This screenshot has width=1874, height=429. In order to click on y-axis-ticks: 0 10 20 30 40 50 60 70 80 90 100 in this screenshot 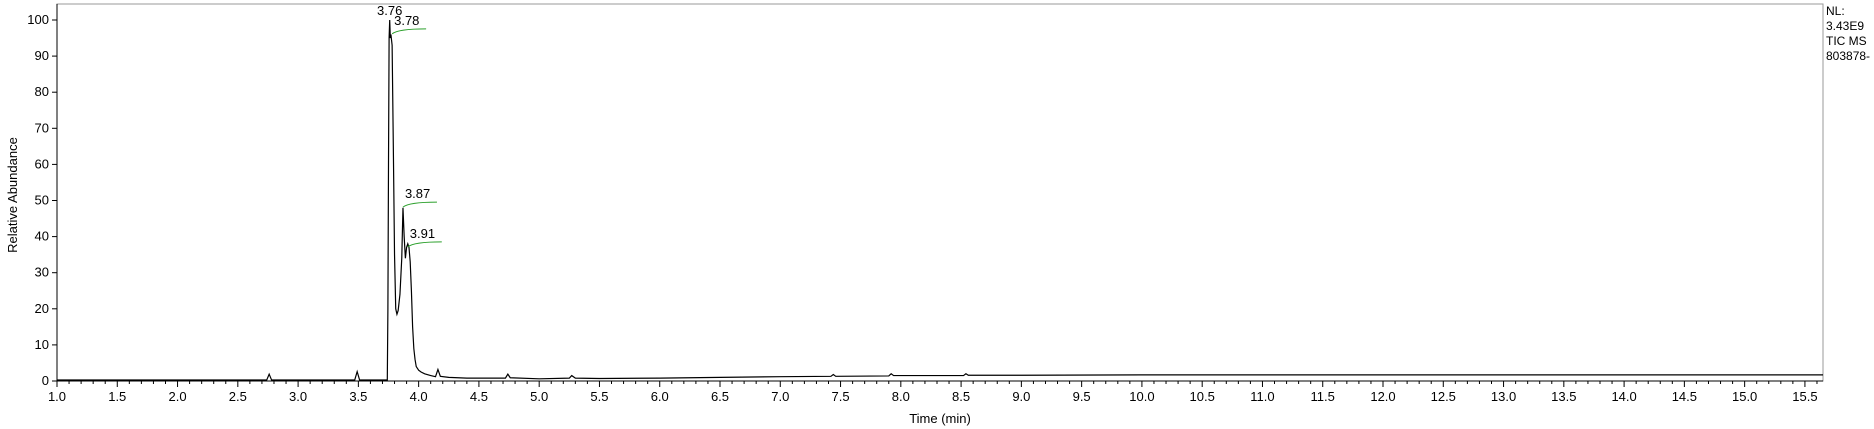, I will do `click(42, 200)`.